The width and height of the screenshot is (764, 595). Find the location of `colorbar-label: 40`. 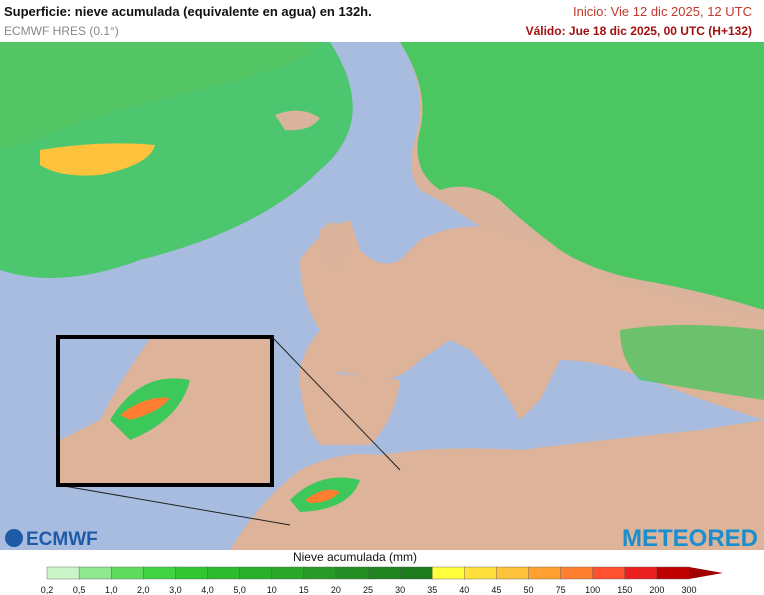

colorbar-label: 40 is located at coordinates (464, 590).